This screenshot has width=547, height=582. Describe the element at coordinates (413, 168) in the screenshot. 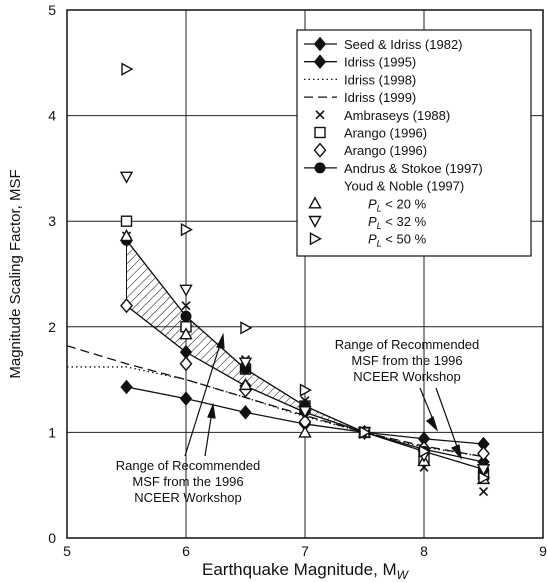

I see `legend-label: Andrus & Stokoe (1997)` at that location.